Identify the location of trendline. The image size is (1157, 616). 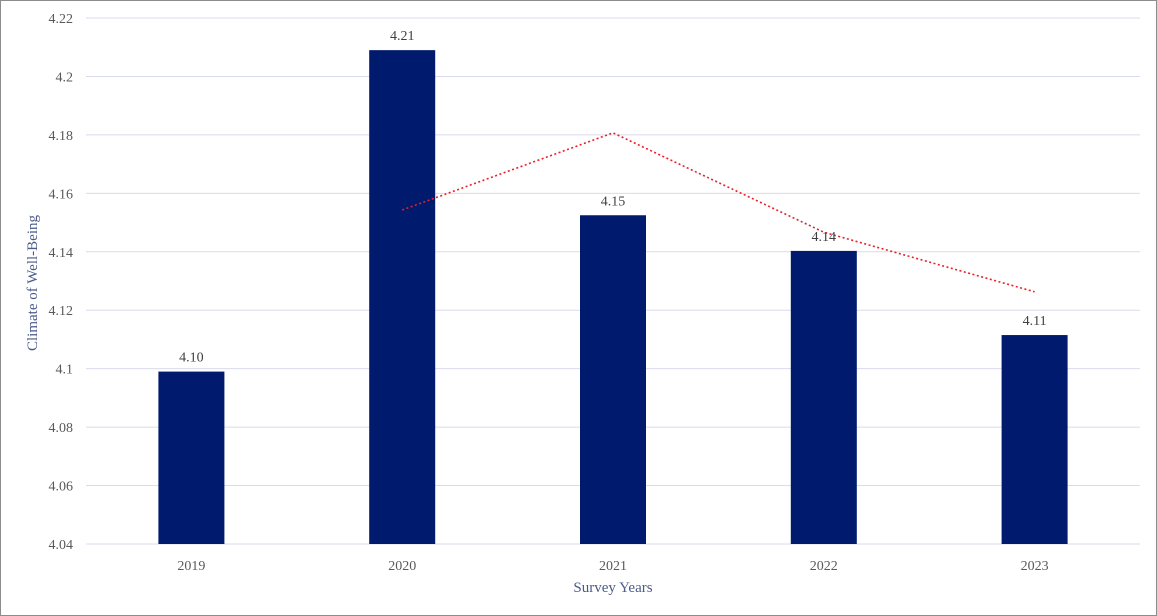
(718, 212).